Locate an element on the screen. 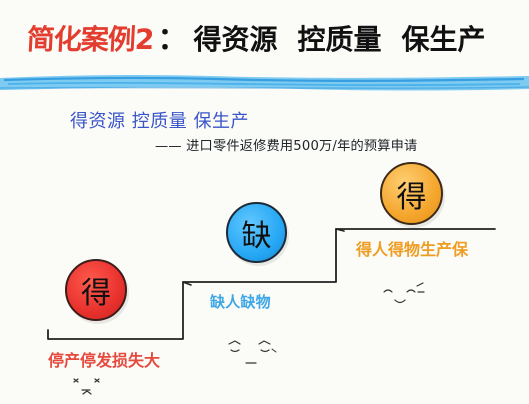 Image resolution: width=529 pixels, height=404 pixels. step-caption-middle: 缺人缺物 is located at coordinates (240, 302).